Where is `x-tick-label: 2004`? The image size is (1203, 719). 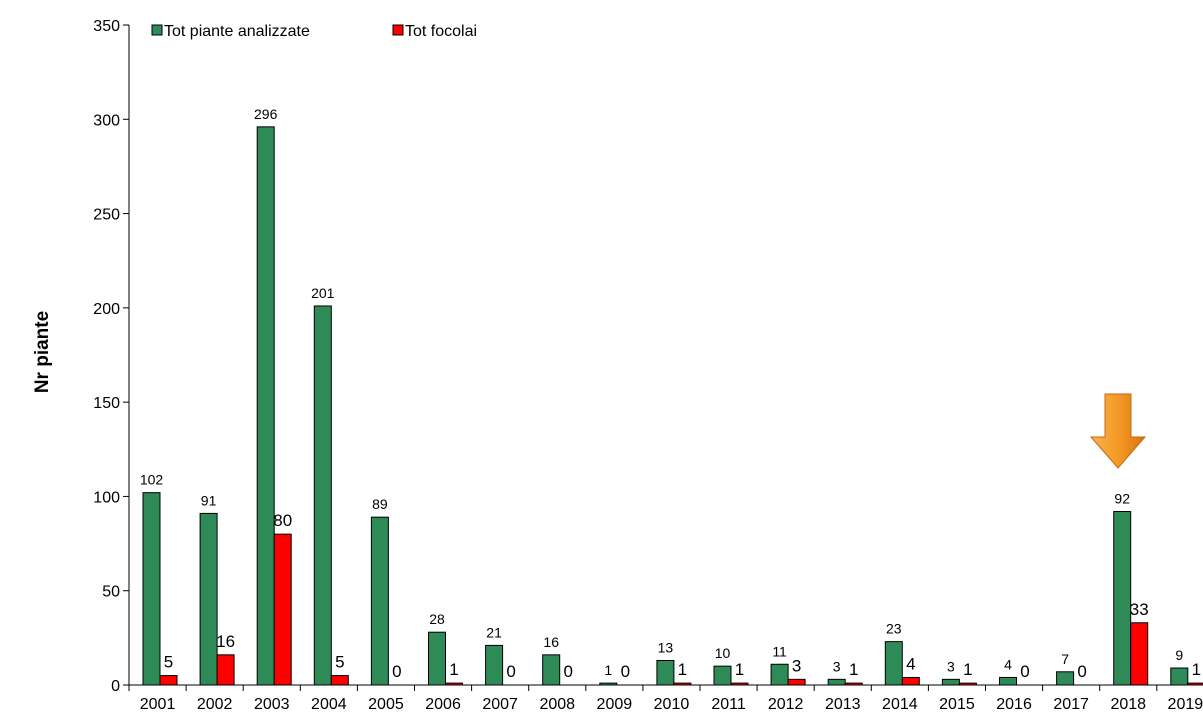
x-tick-label: 2004 is located at coordinates (329, 704).